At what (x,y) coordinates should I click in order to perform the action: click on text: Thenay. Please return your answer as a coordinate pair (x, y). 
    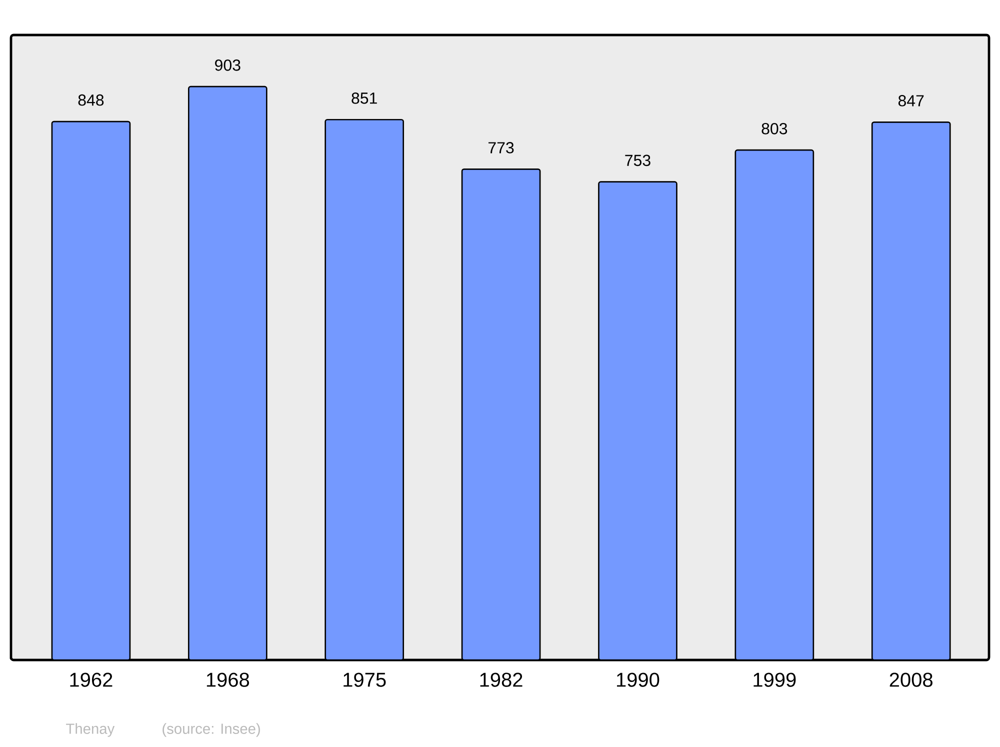
    Looking at the image, I should click on (90, 730).